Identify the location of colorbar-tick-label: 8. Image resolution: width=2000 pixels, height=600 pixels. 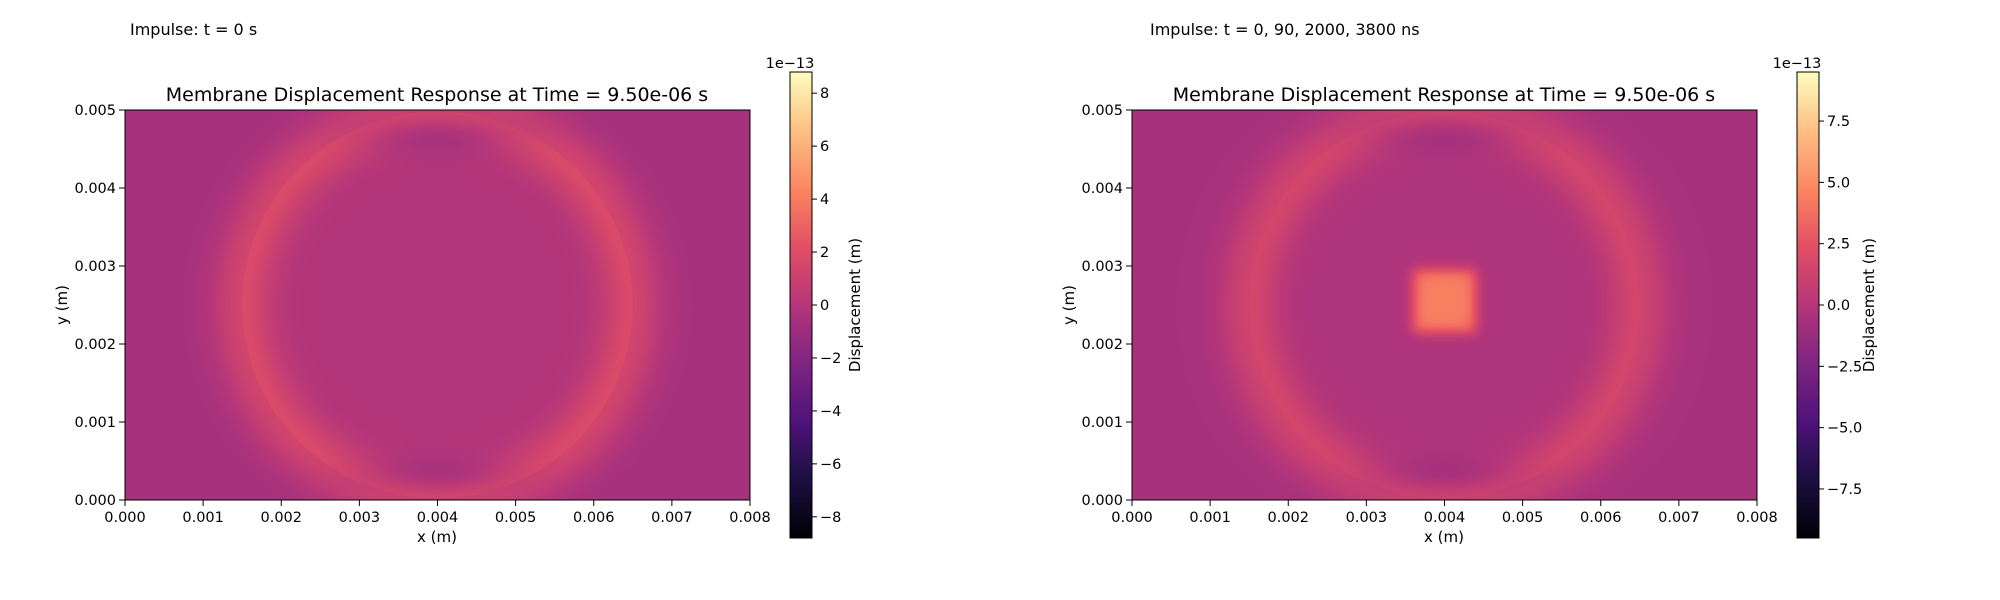
(824, 94).